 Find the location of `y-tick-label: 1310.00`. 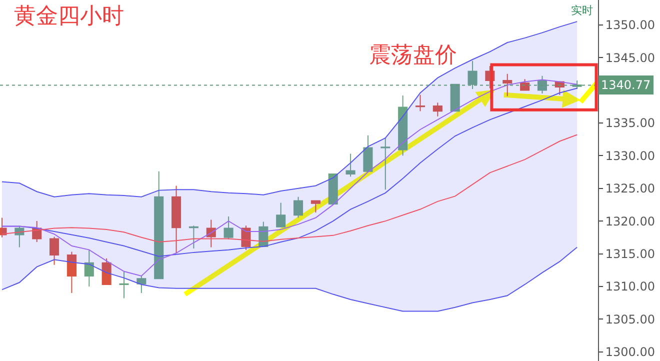

y-tick-label: 1310.00 is located at coordinates (630, 287).